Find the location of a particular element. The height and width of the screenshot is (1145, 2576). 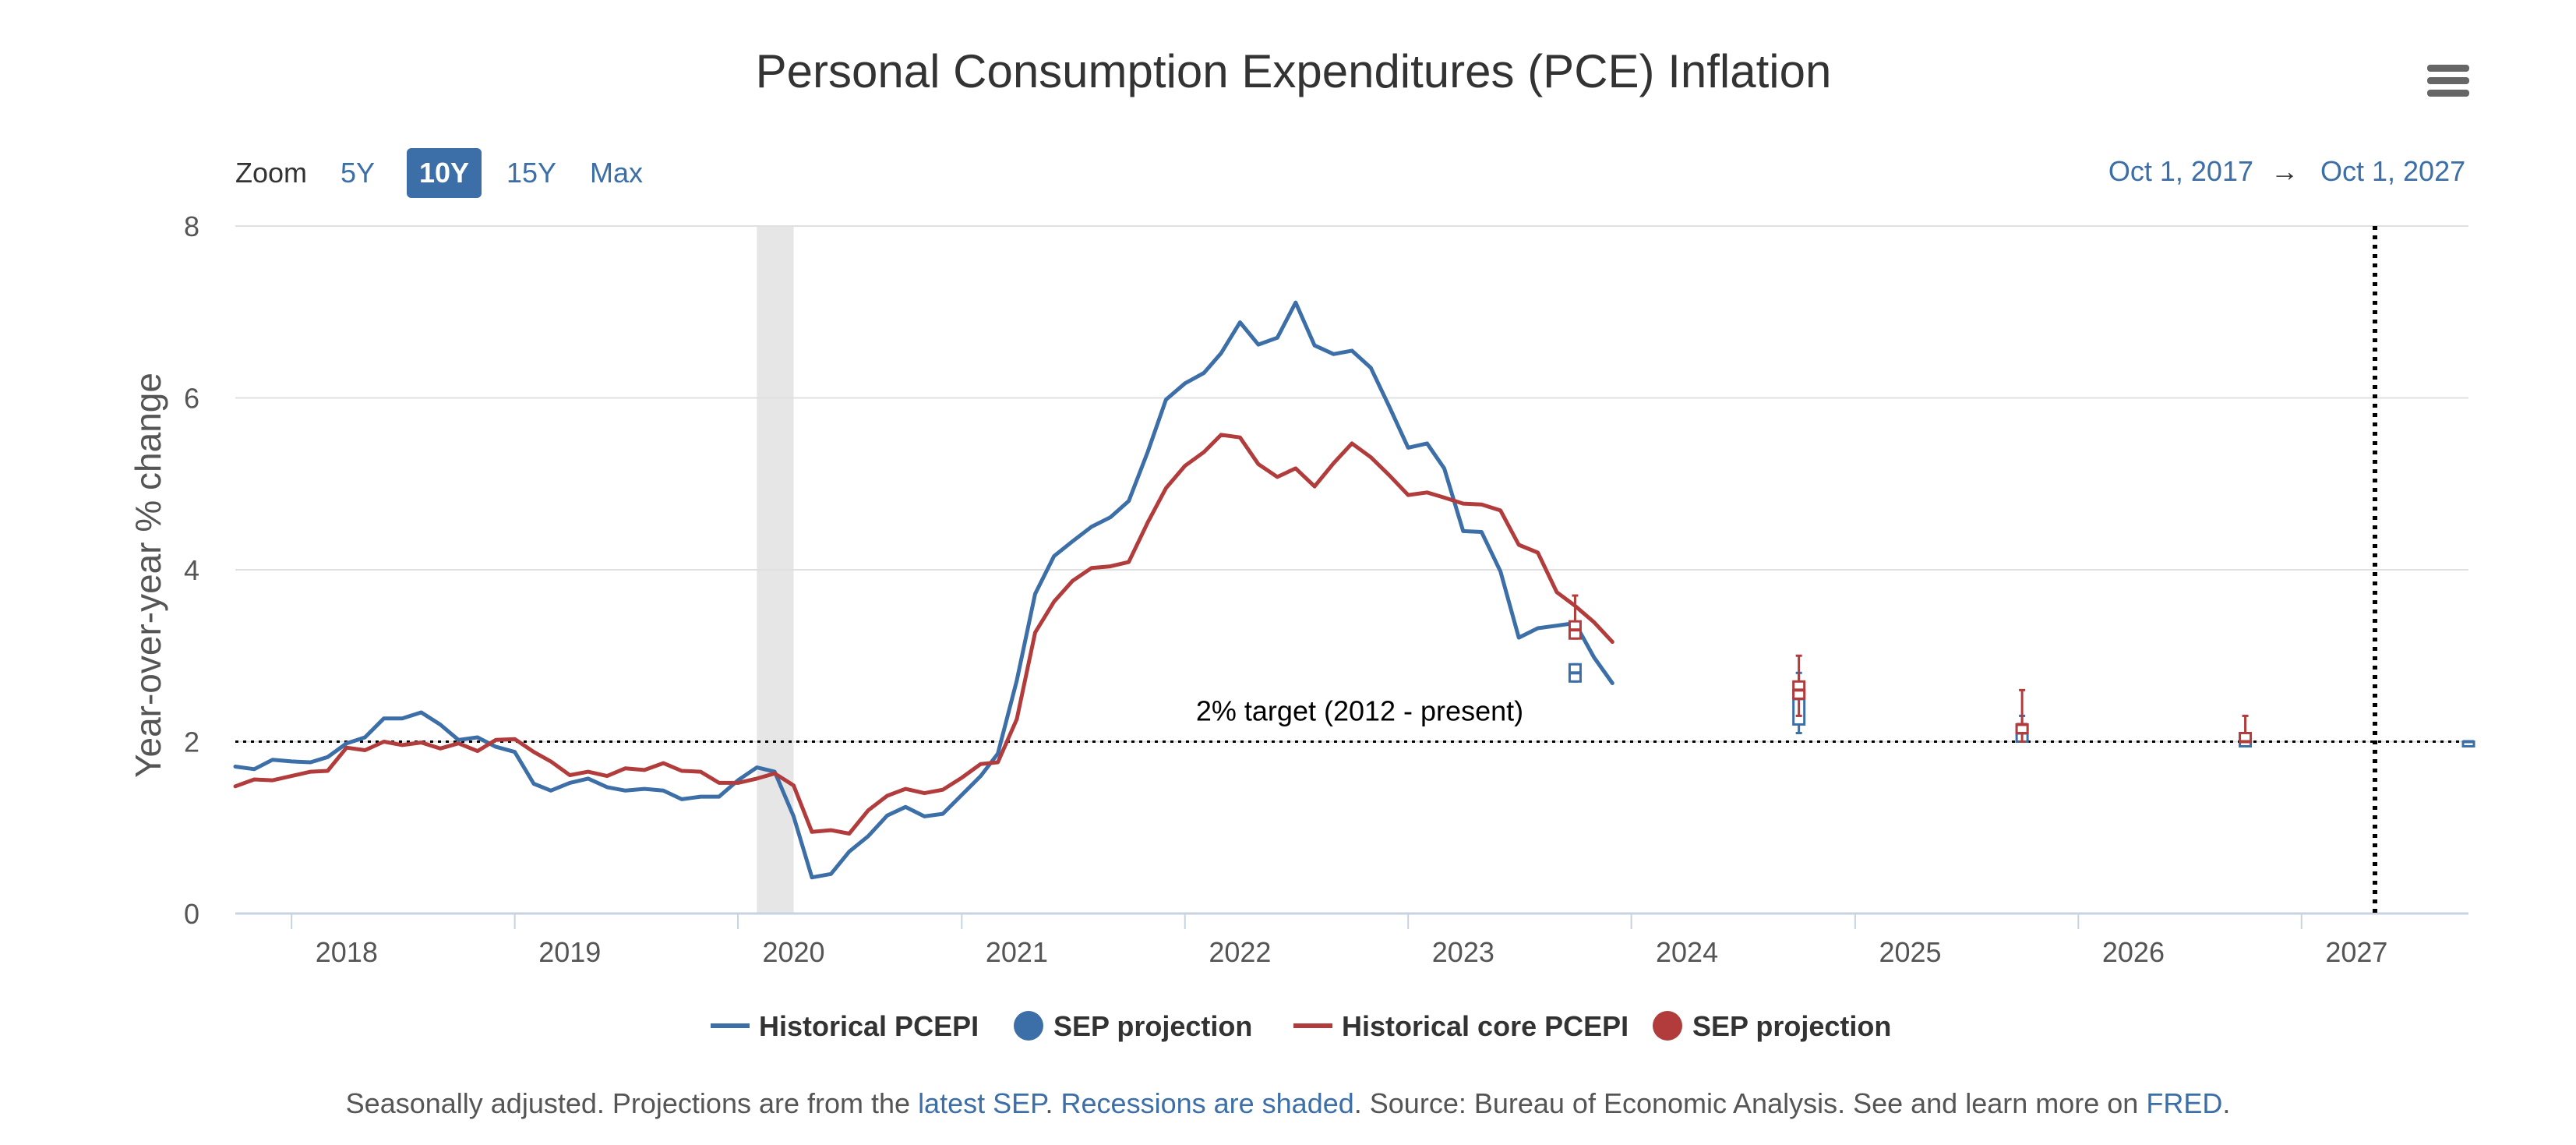

range-from-date: Oct 1, 2017 is located at coordinates (2180, 171).